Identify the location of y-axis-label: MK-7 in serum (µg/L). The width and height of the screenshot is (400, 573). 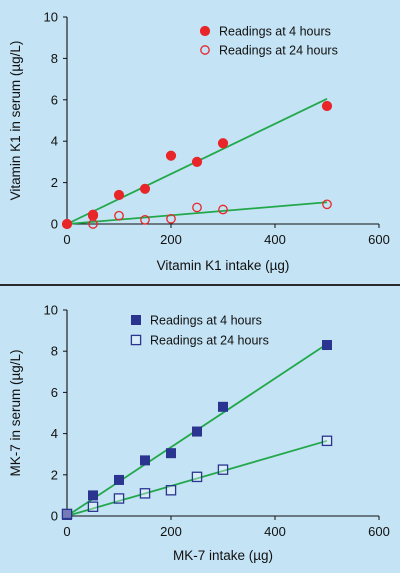
(15, 412).